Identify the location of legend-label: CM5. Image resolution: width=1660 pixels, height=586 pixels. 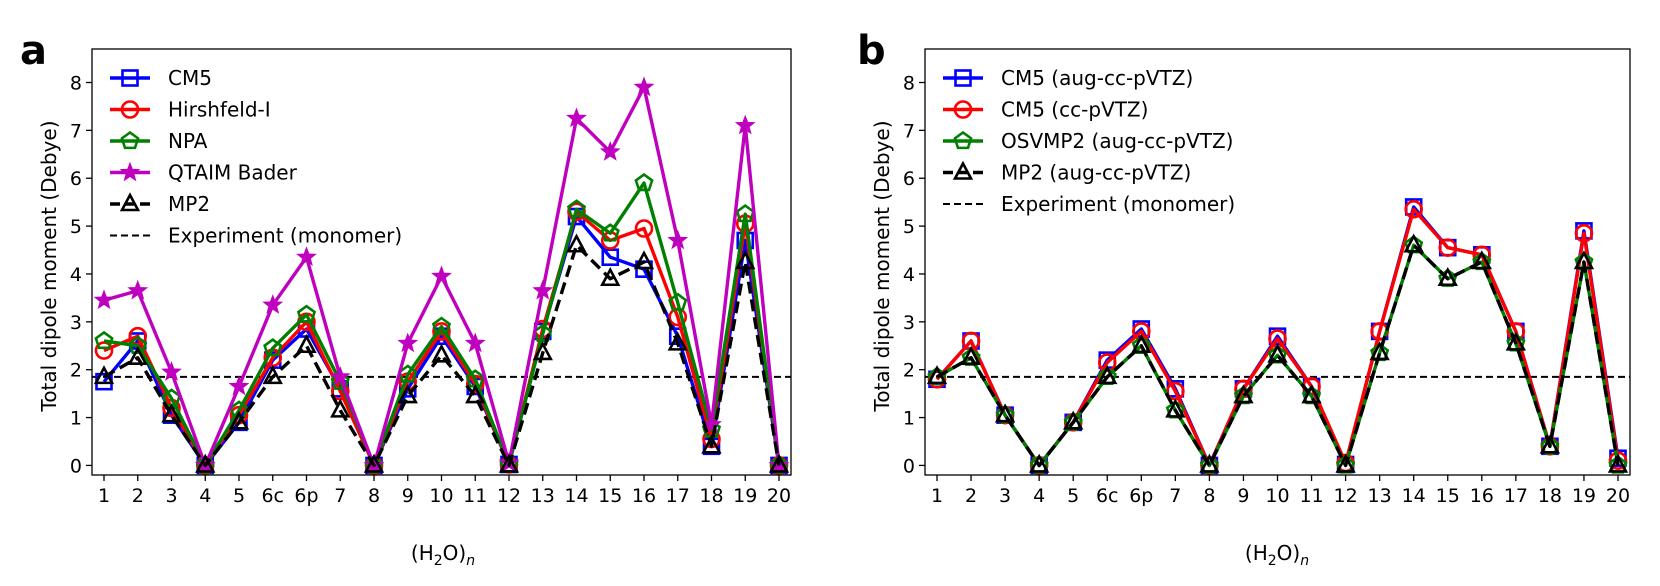
(190, 78).